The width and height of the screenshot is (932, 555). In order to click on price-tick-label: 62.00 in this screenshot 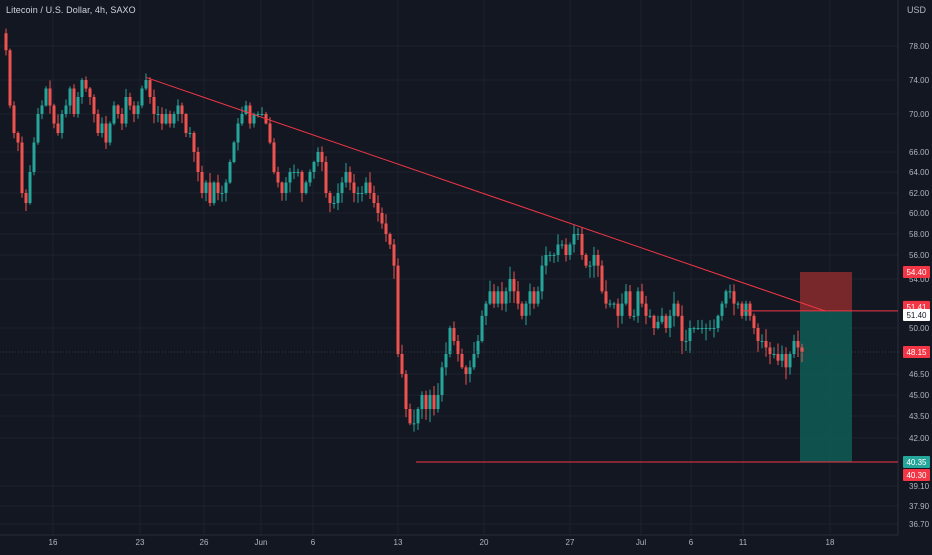, I will do `click(919, 193)`.